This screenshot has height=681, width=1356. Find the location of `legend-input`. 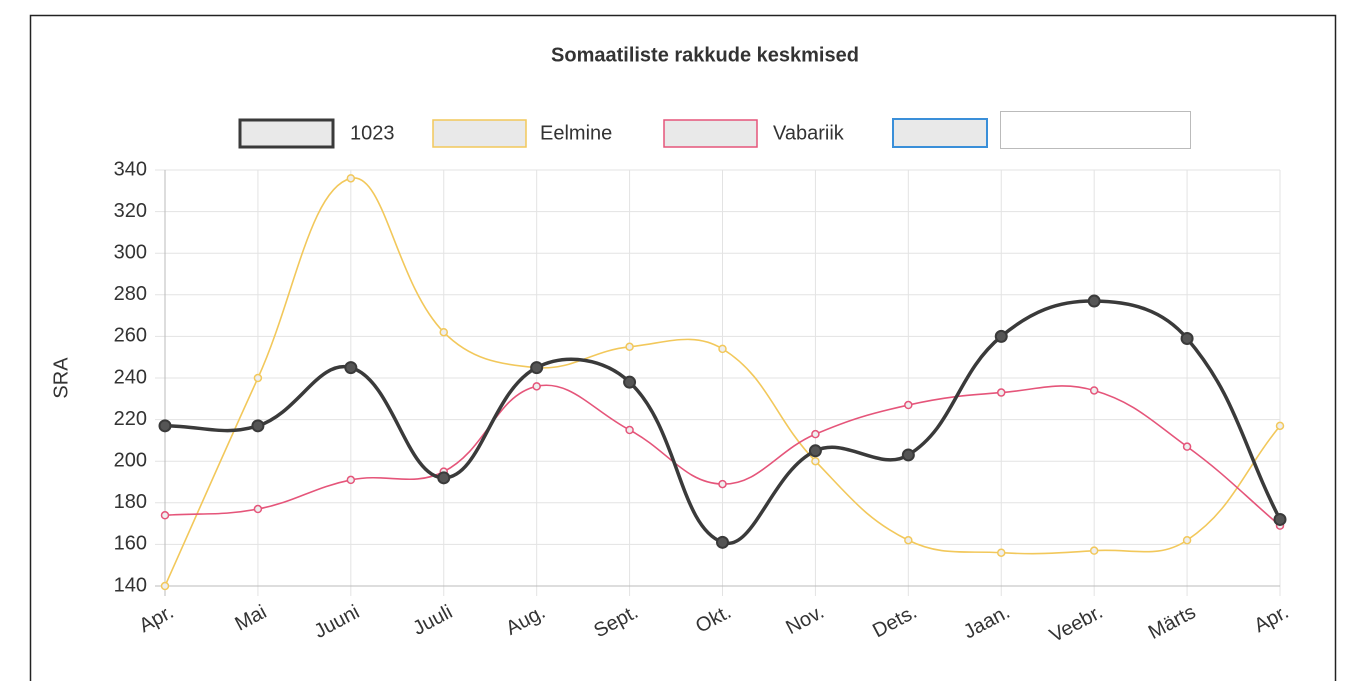

legend-input is located at coordinates (1095, 130).